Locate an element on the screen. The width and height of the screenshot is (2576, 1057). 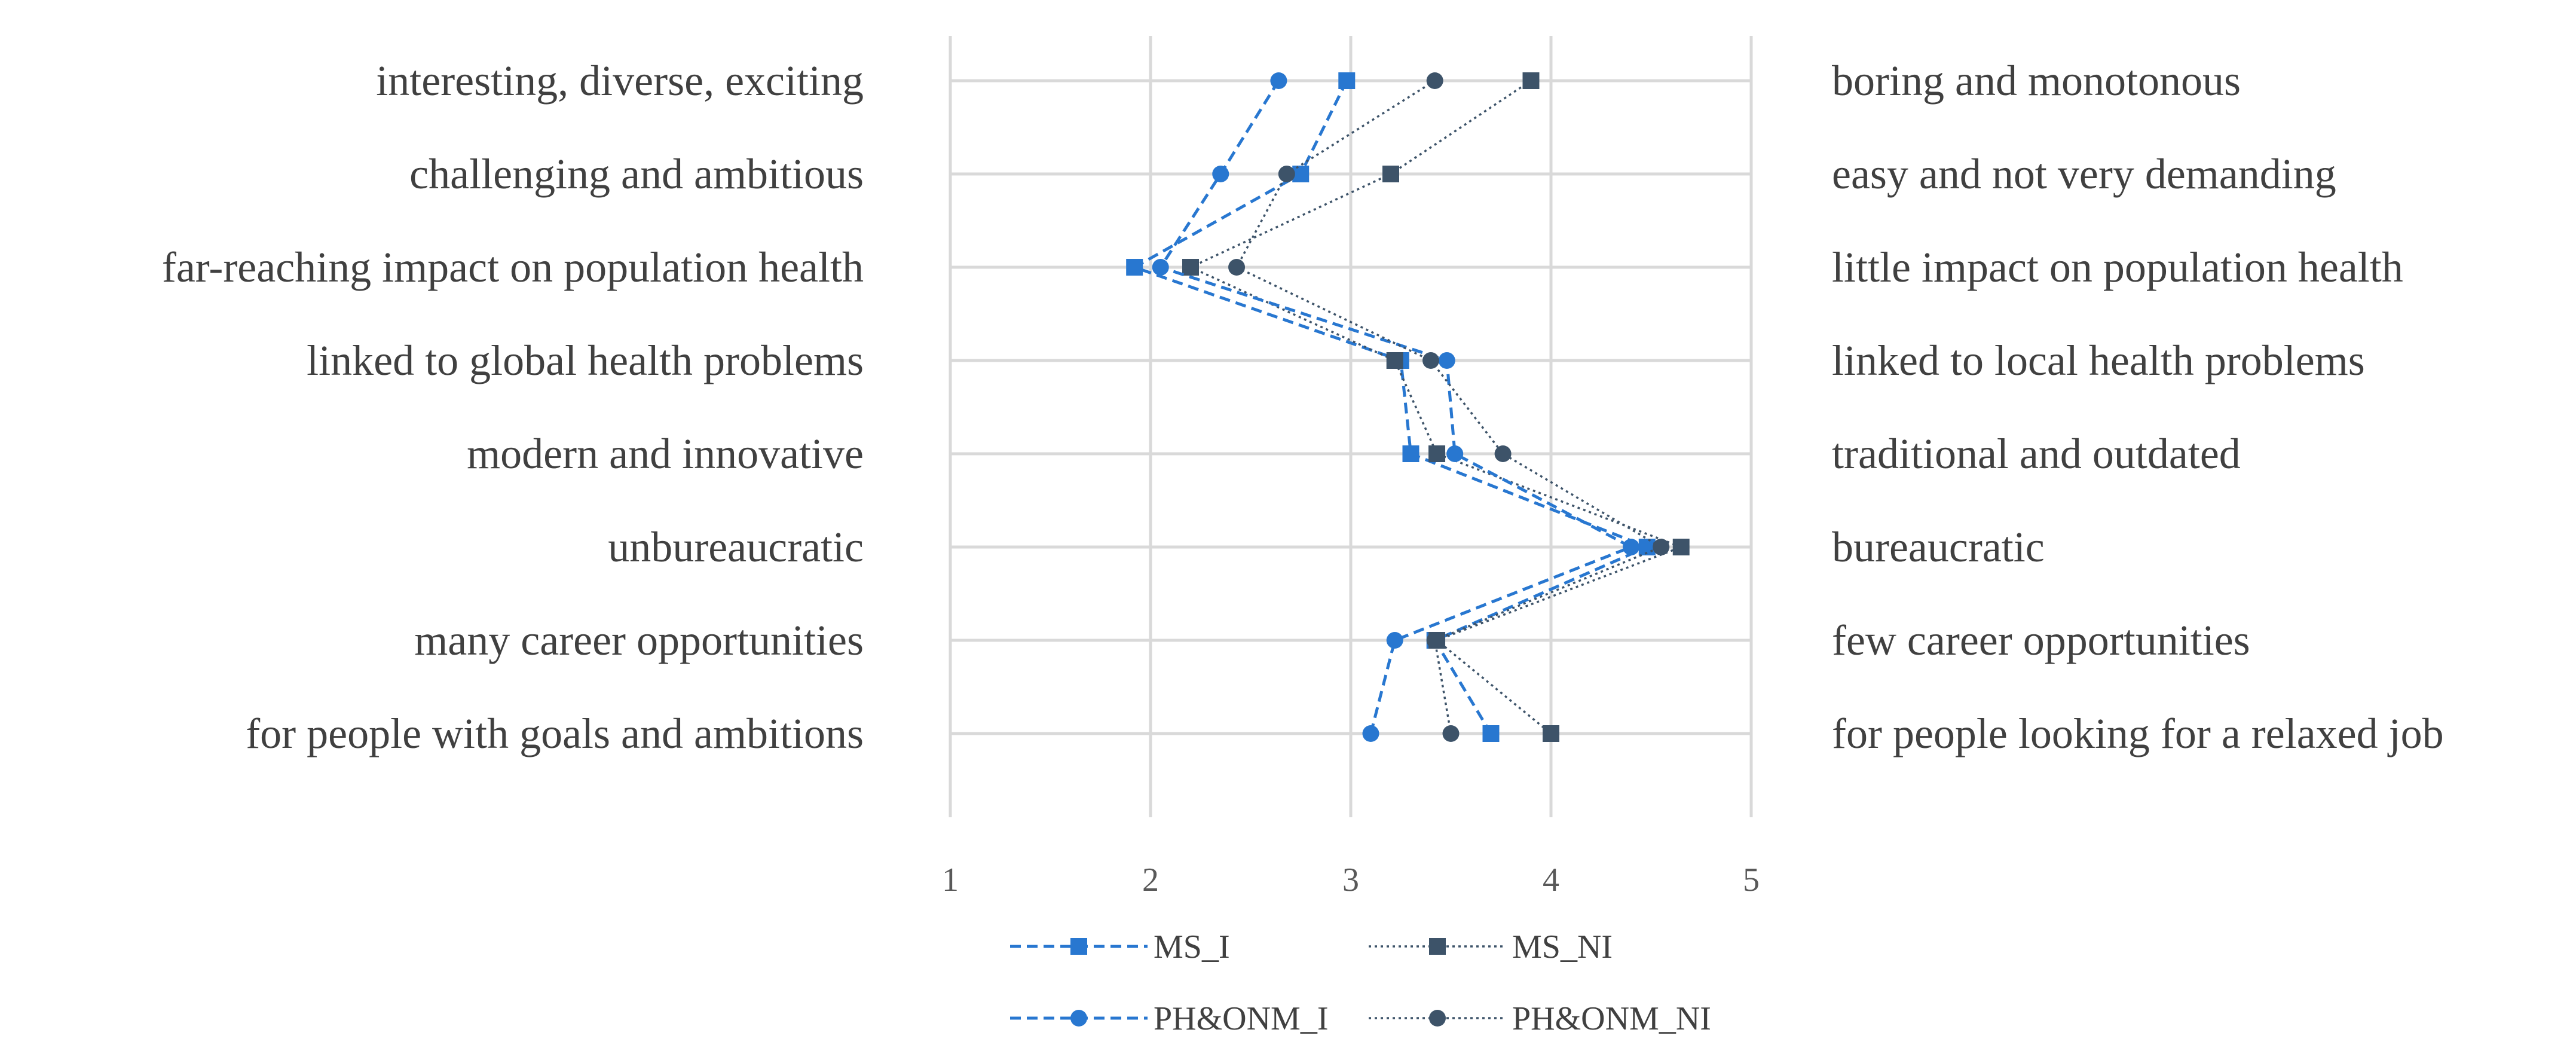
x-tick-label: 2 is located at coordinates (1150, 880).